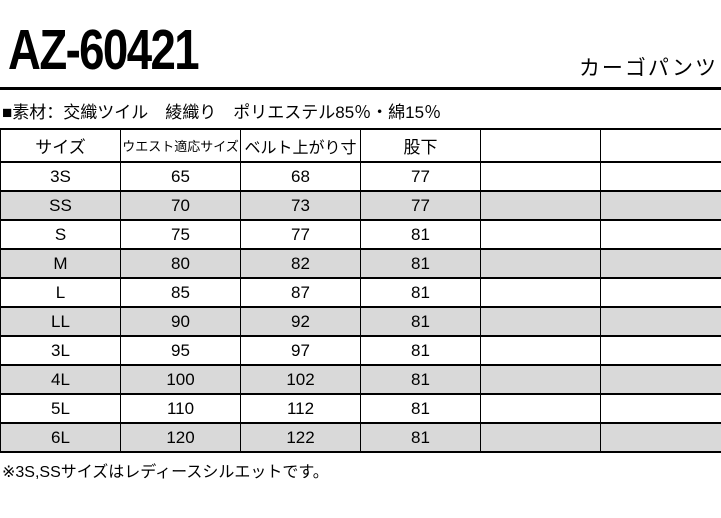  I want to click on waist-cell: 120, so click(180, 437).